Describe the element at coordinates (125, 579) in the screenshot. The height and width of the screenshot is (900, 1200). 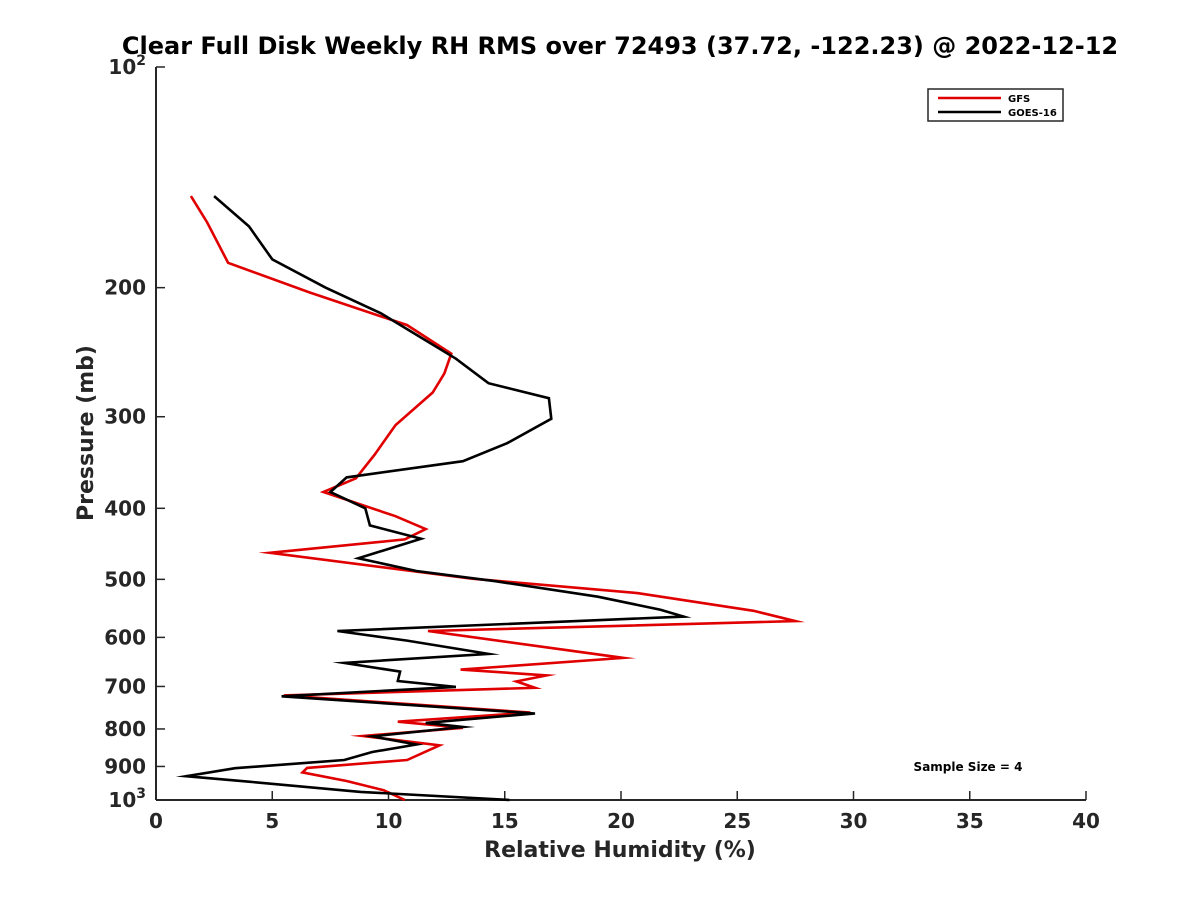
I see `y-tick-label: 500` at that location.